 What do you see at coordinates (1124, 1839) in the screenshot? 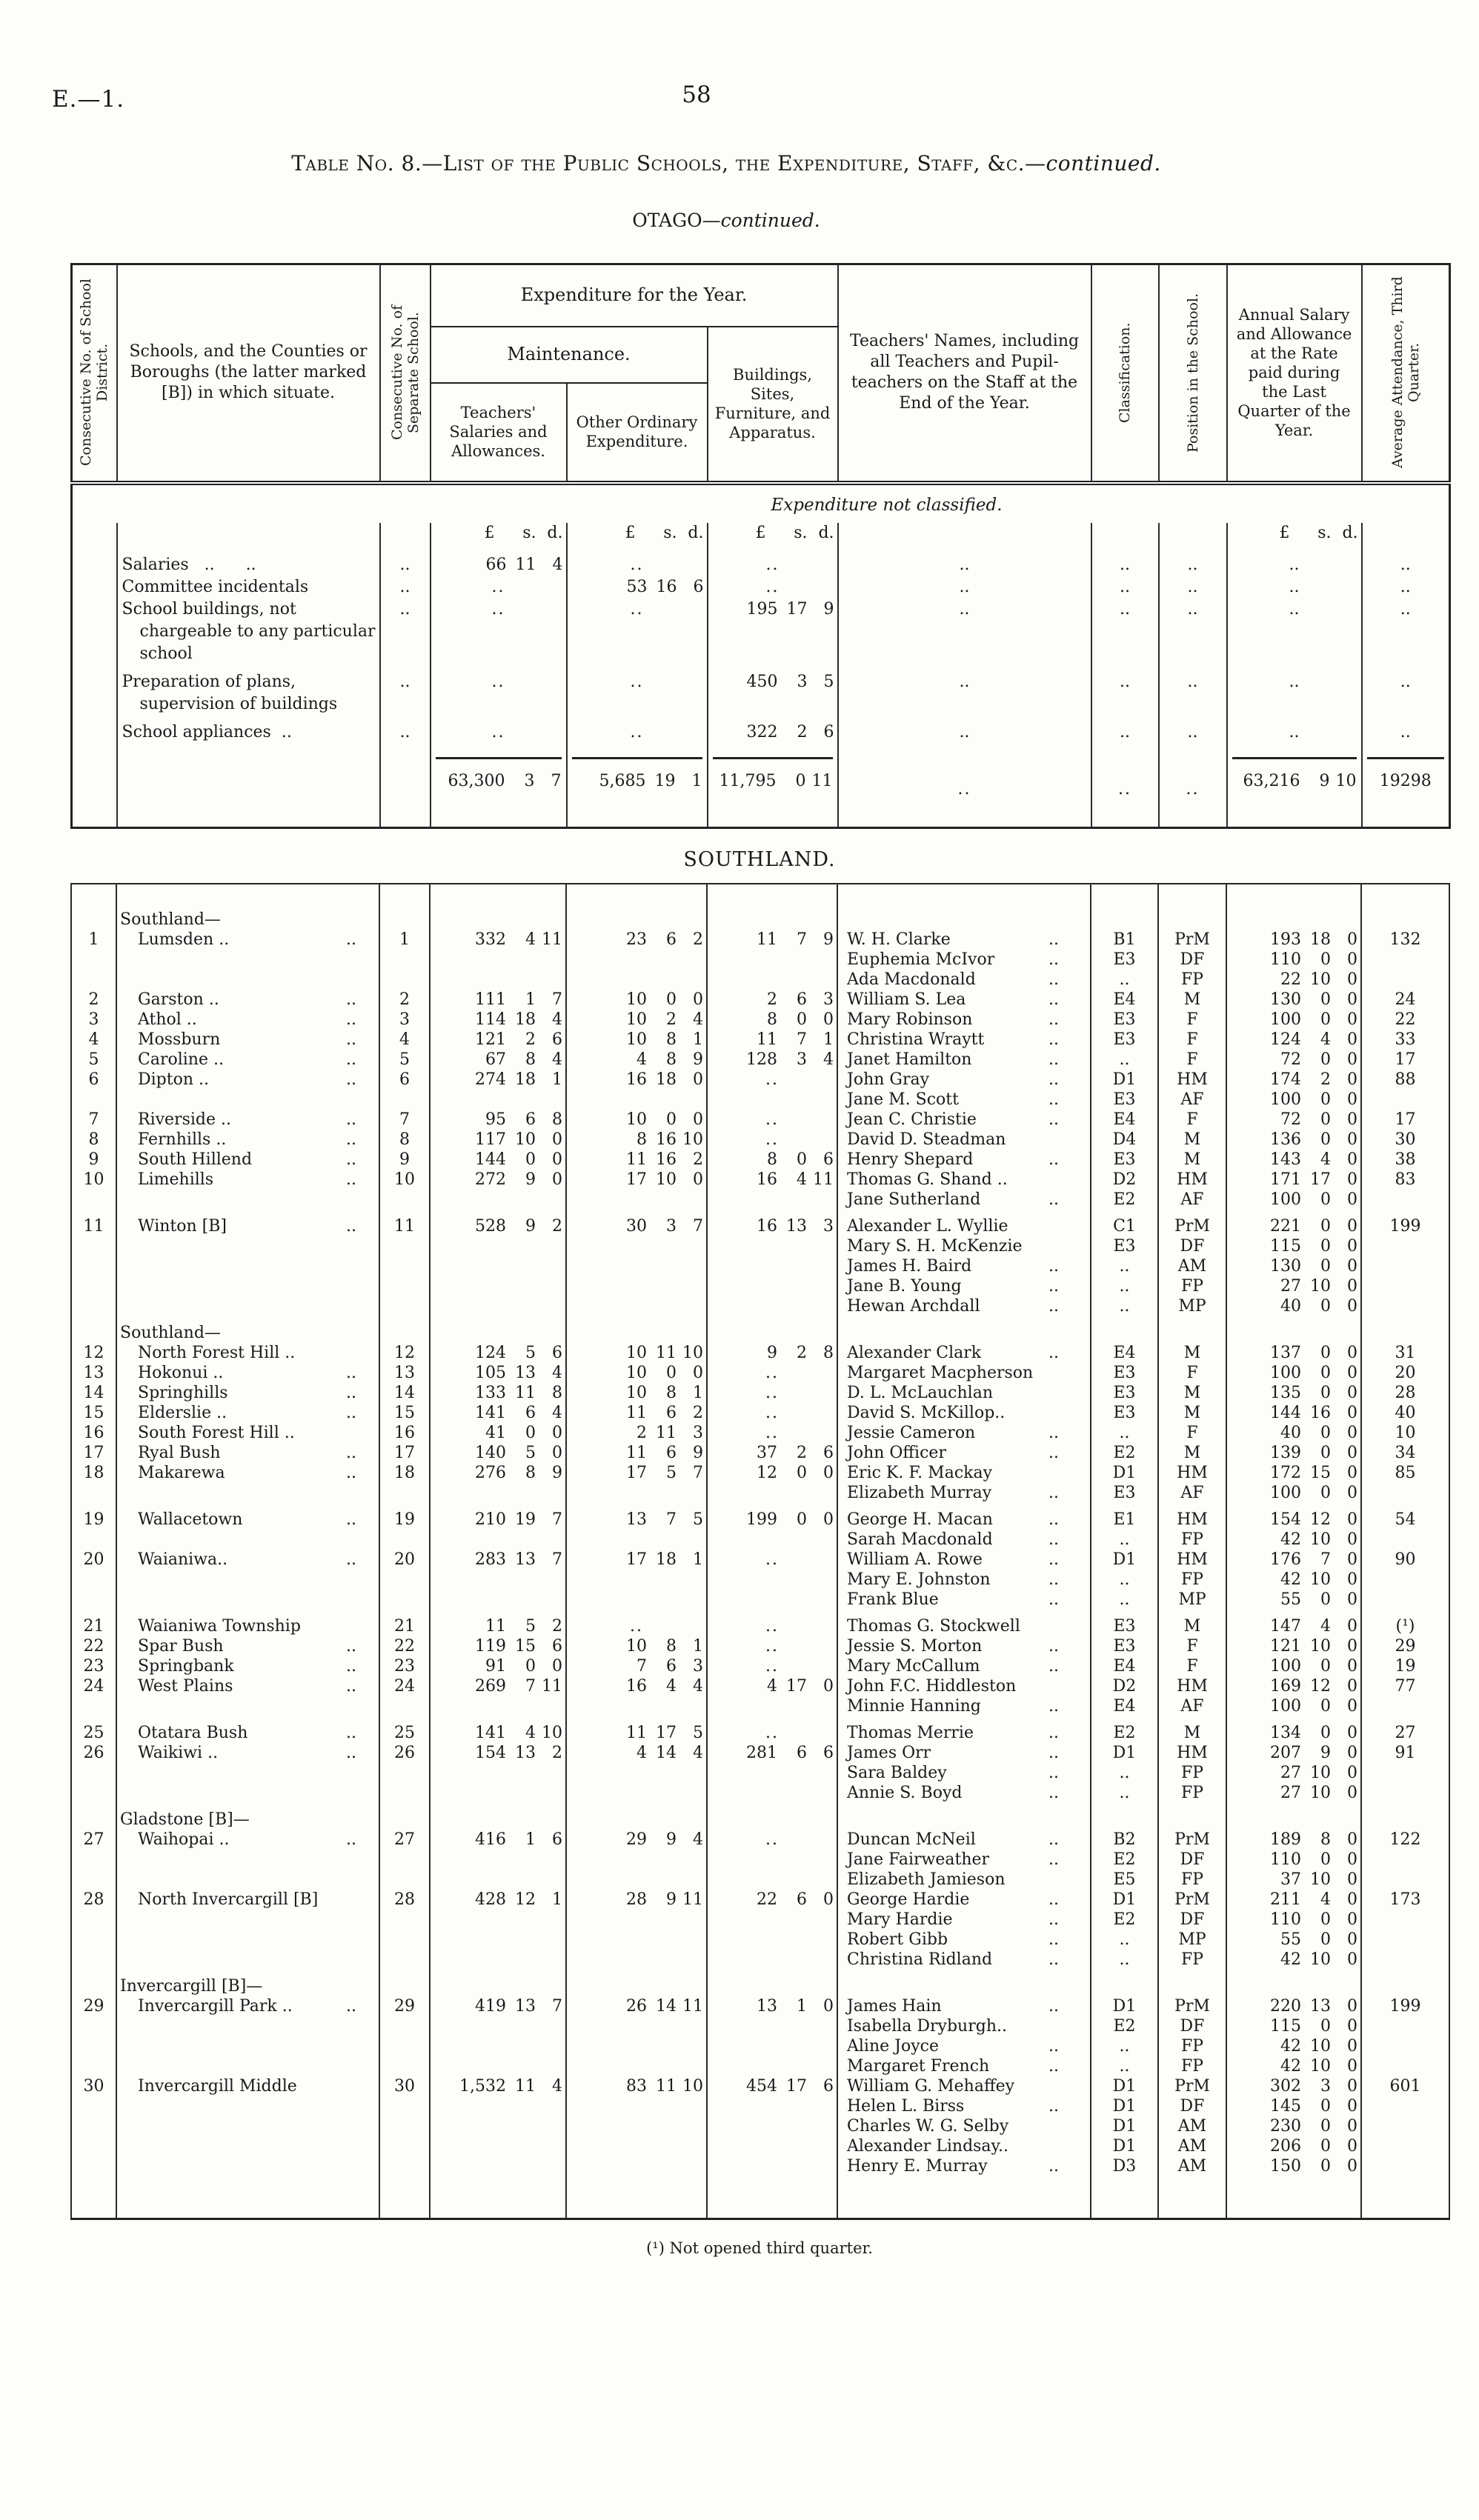
I see `classification-cell: B2` at bounding box center [1124, 1839].